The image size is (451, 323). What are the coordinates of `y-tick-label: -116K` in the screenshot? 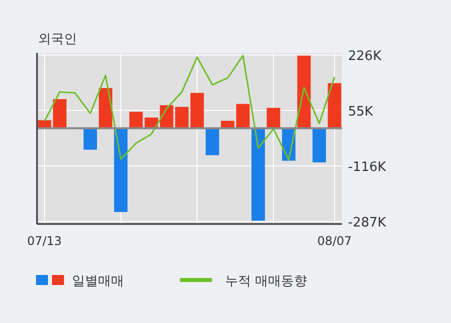 It's located at (367, 167).